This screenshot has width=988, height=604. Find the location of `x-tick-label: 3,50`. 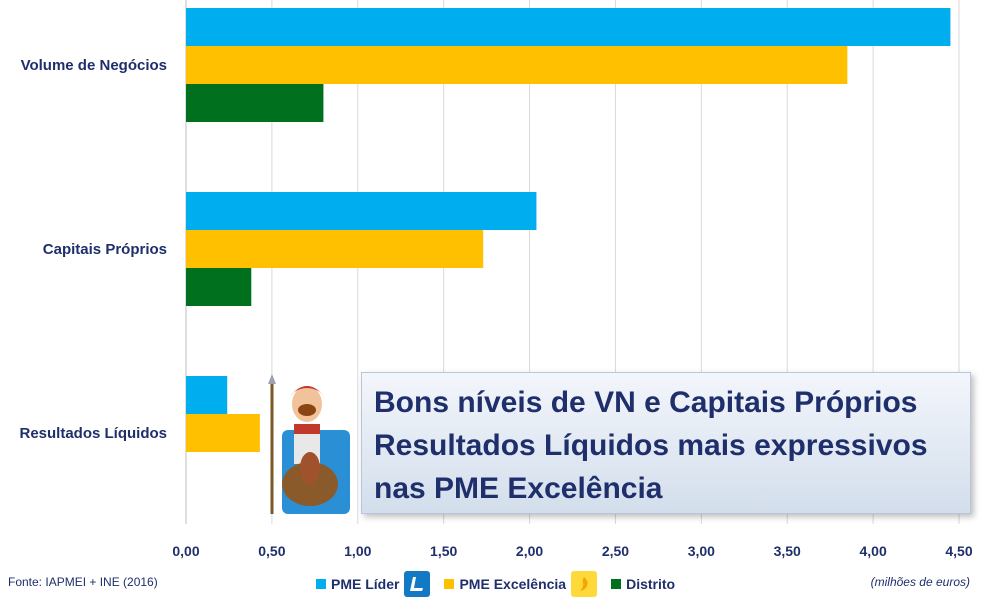

x-tick-label: 3,50 is located at coordinates (787, 551).